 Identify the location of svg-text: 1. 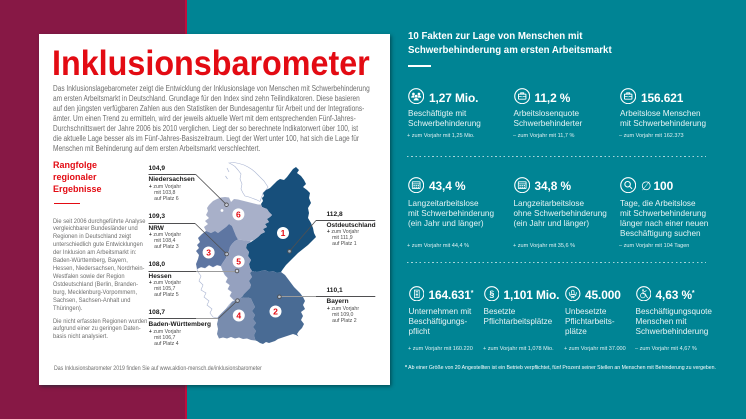
(283, 233).